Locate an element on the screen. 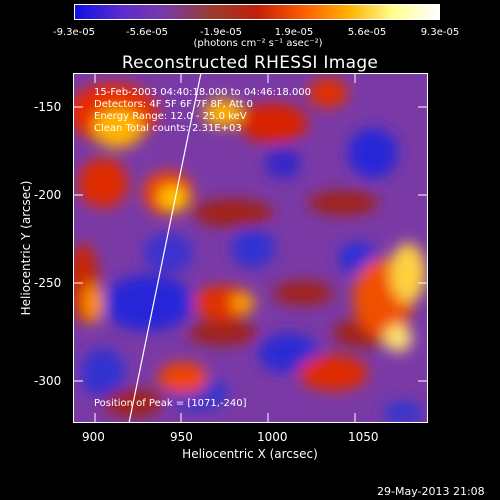 This screenshot has width=500, height=500. time-range-label: 15-Feb-2003 04:40:18.000 to 04:46:18.000 is located at coordinates (203, 92).